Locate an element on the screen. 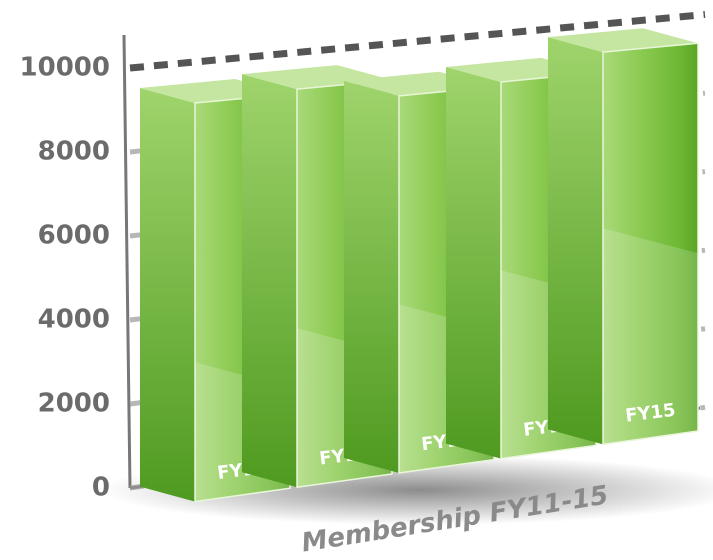  bar is located at coordinates (650, 244).